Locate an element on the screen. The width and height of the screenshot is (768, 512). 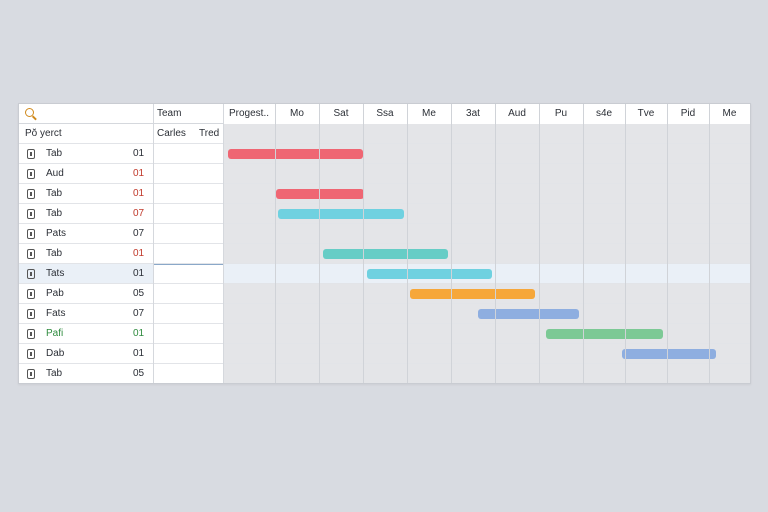
task-name: Fats is located at coordinates (56, 313).